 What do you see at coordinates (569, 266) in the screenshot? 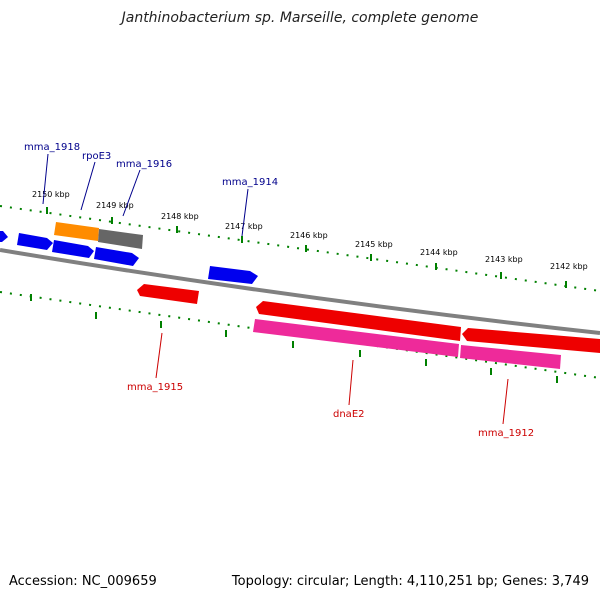
I see `scale-label: 2142 kbp` at bounding box center [569, 266].